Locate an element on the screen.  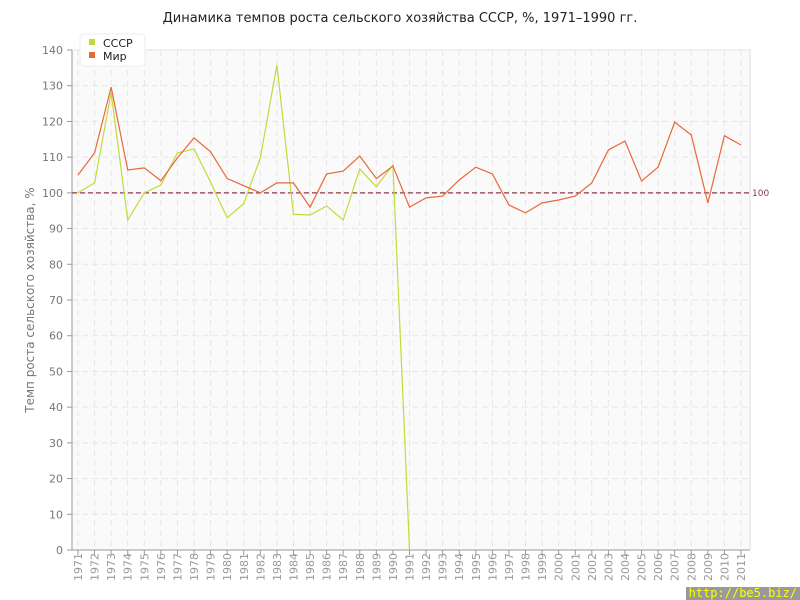
x-tick-label: 2006 is located at coordinates (658, 567).